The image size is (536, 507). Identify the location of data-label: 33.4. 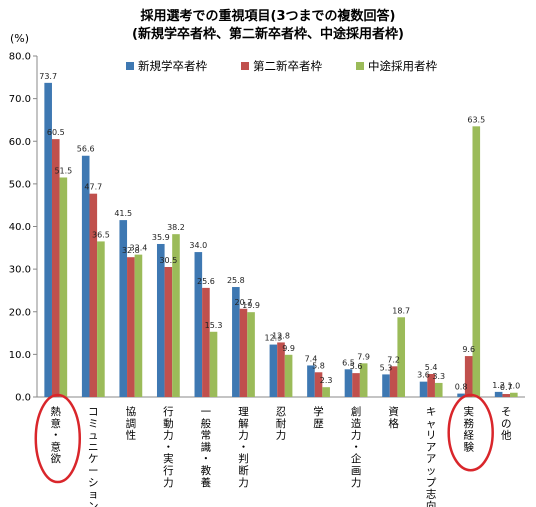
(139, 248).